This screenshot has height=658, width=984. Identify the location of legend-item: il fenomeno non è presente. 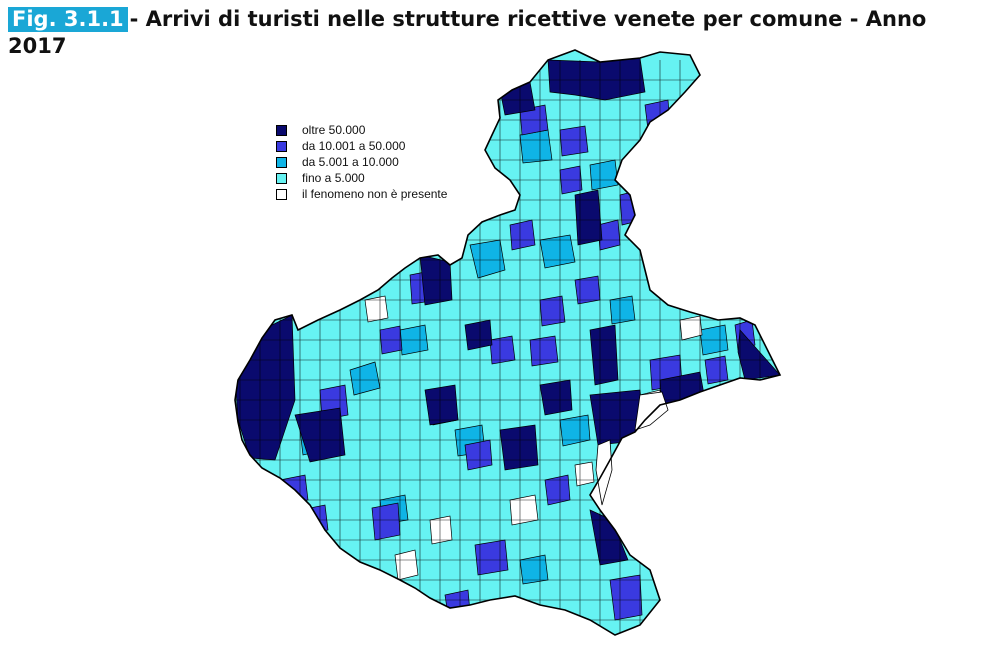
(361, 194).